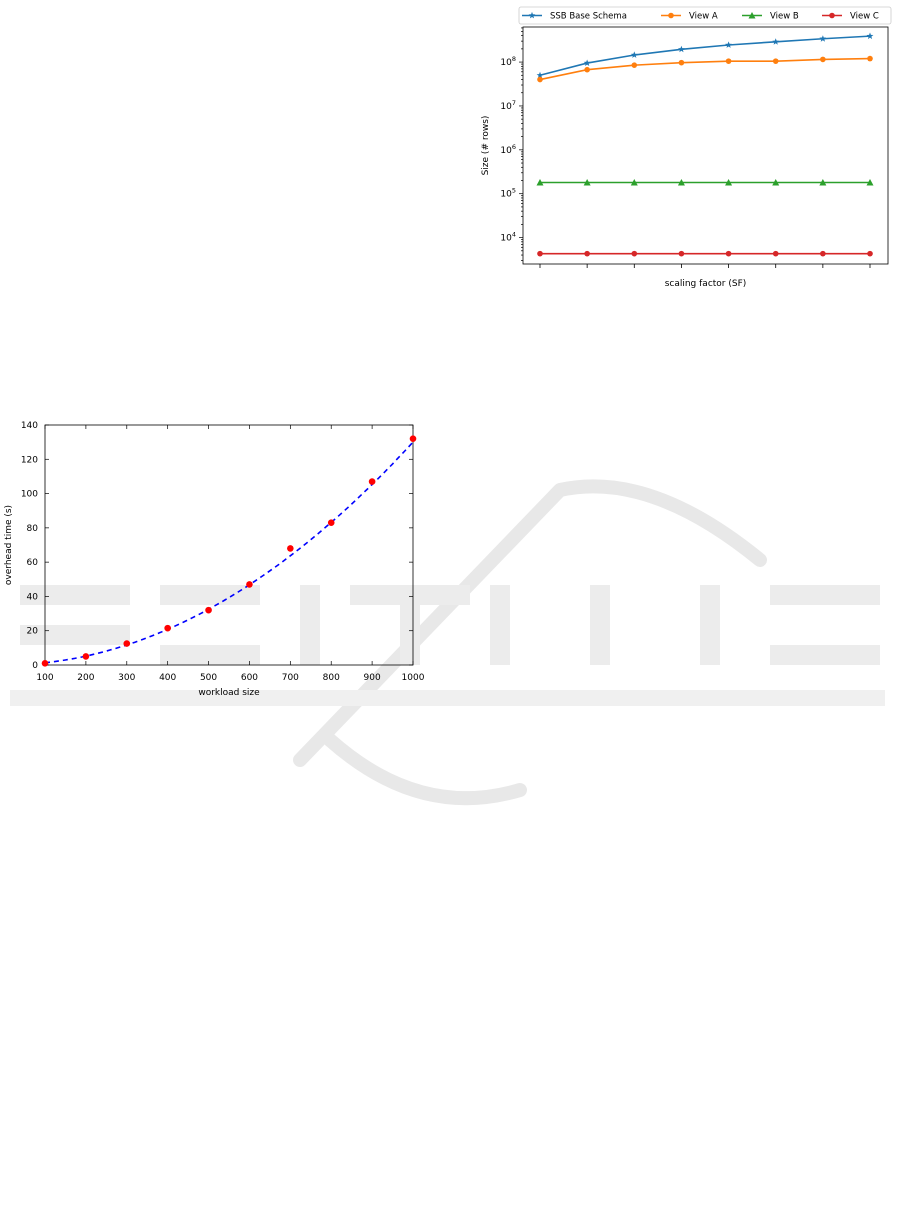 This screenshot has height=1231, width=901. Describe the element at coordinates (33, 563) in the screenshot. I see `chart2-y-tick-label: 60` at that location.